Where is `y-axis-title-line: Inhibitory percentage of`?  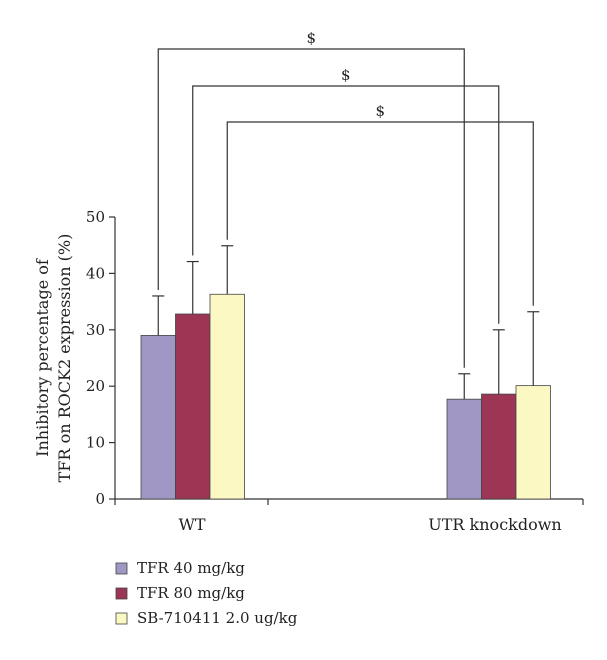 y-axis-title-line: Inhibitory percentage of is located at coordinates (42, 357).